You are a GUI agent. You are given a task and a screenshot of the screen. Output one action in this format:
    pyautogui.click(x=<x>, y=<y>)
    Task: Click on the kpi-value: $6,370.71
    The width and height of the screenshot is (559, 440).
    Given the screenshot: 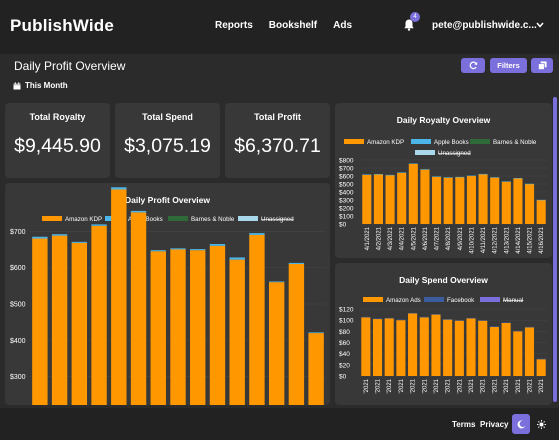 What is the action you would take?
    pyautogui.click(x=277, y=146)
    